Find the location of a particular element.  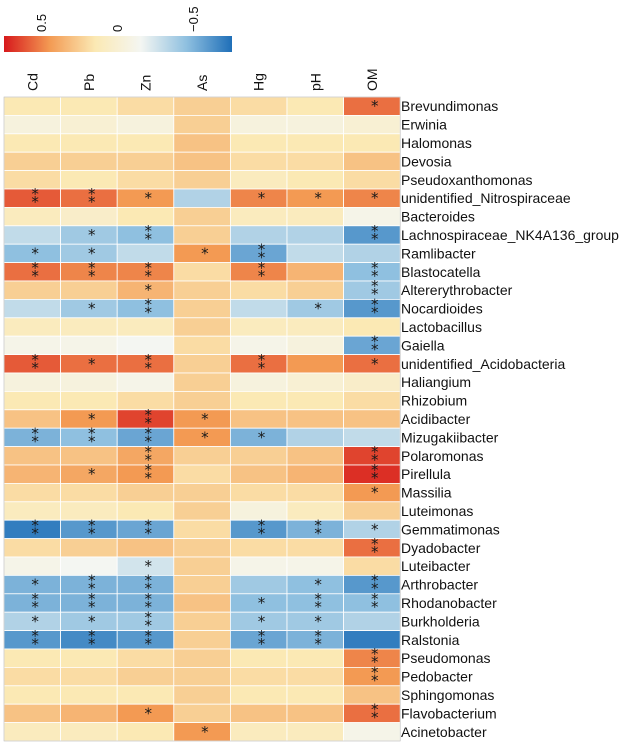

column-label: As is located at coordinates (202, 83).